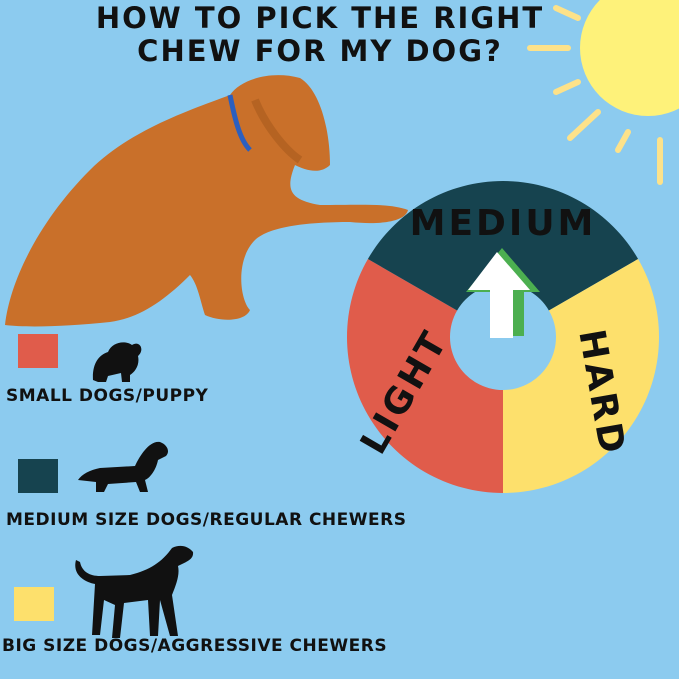  Describe the element at coordinates (503, 293) in the screenshot. I see `arrow-up-icon` at that location.